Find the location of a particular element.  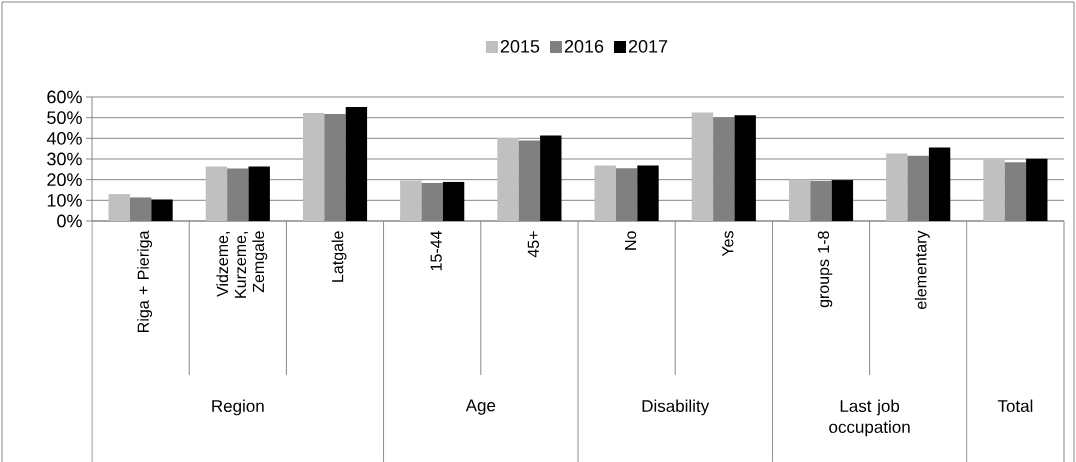

legend-label: 2016 is located at coordinates (584, 46).